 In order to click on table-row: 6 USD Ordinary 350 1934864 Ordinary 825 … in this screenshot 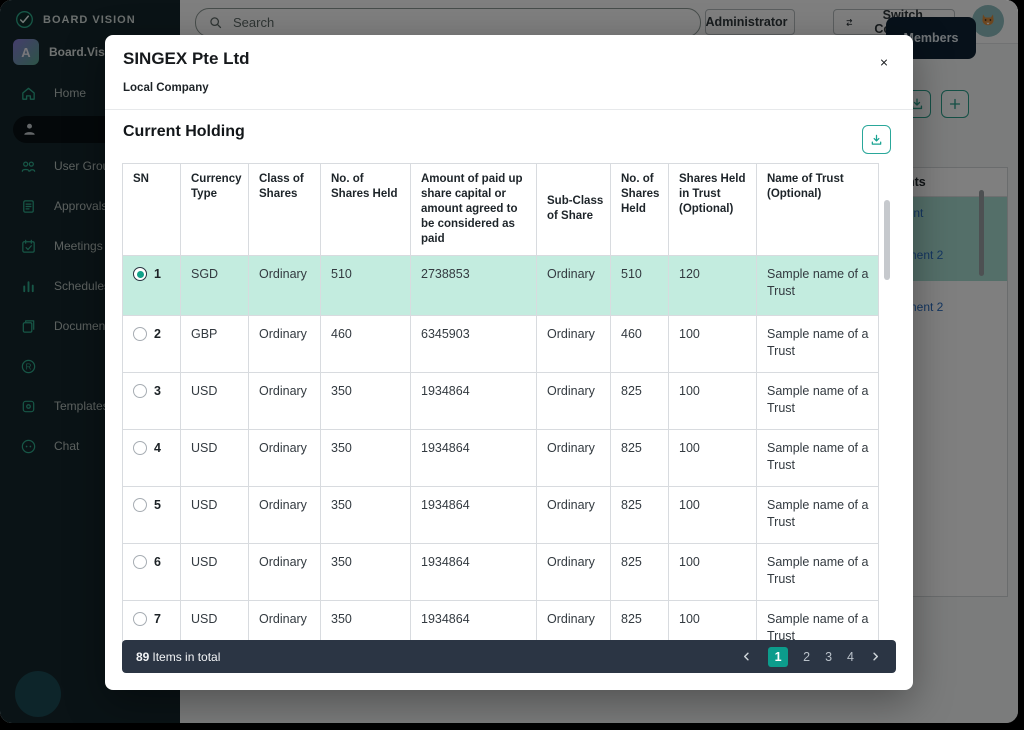, I will do `click(500, 571)`.